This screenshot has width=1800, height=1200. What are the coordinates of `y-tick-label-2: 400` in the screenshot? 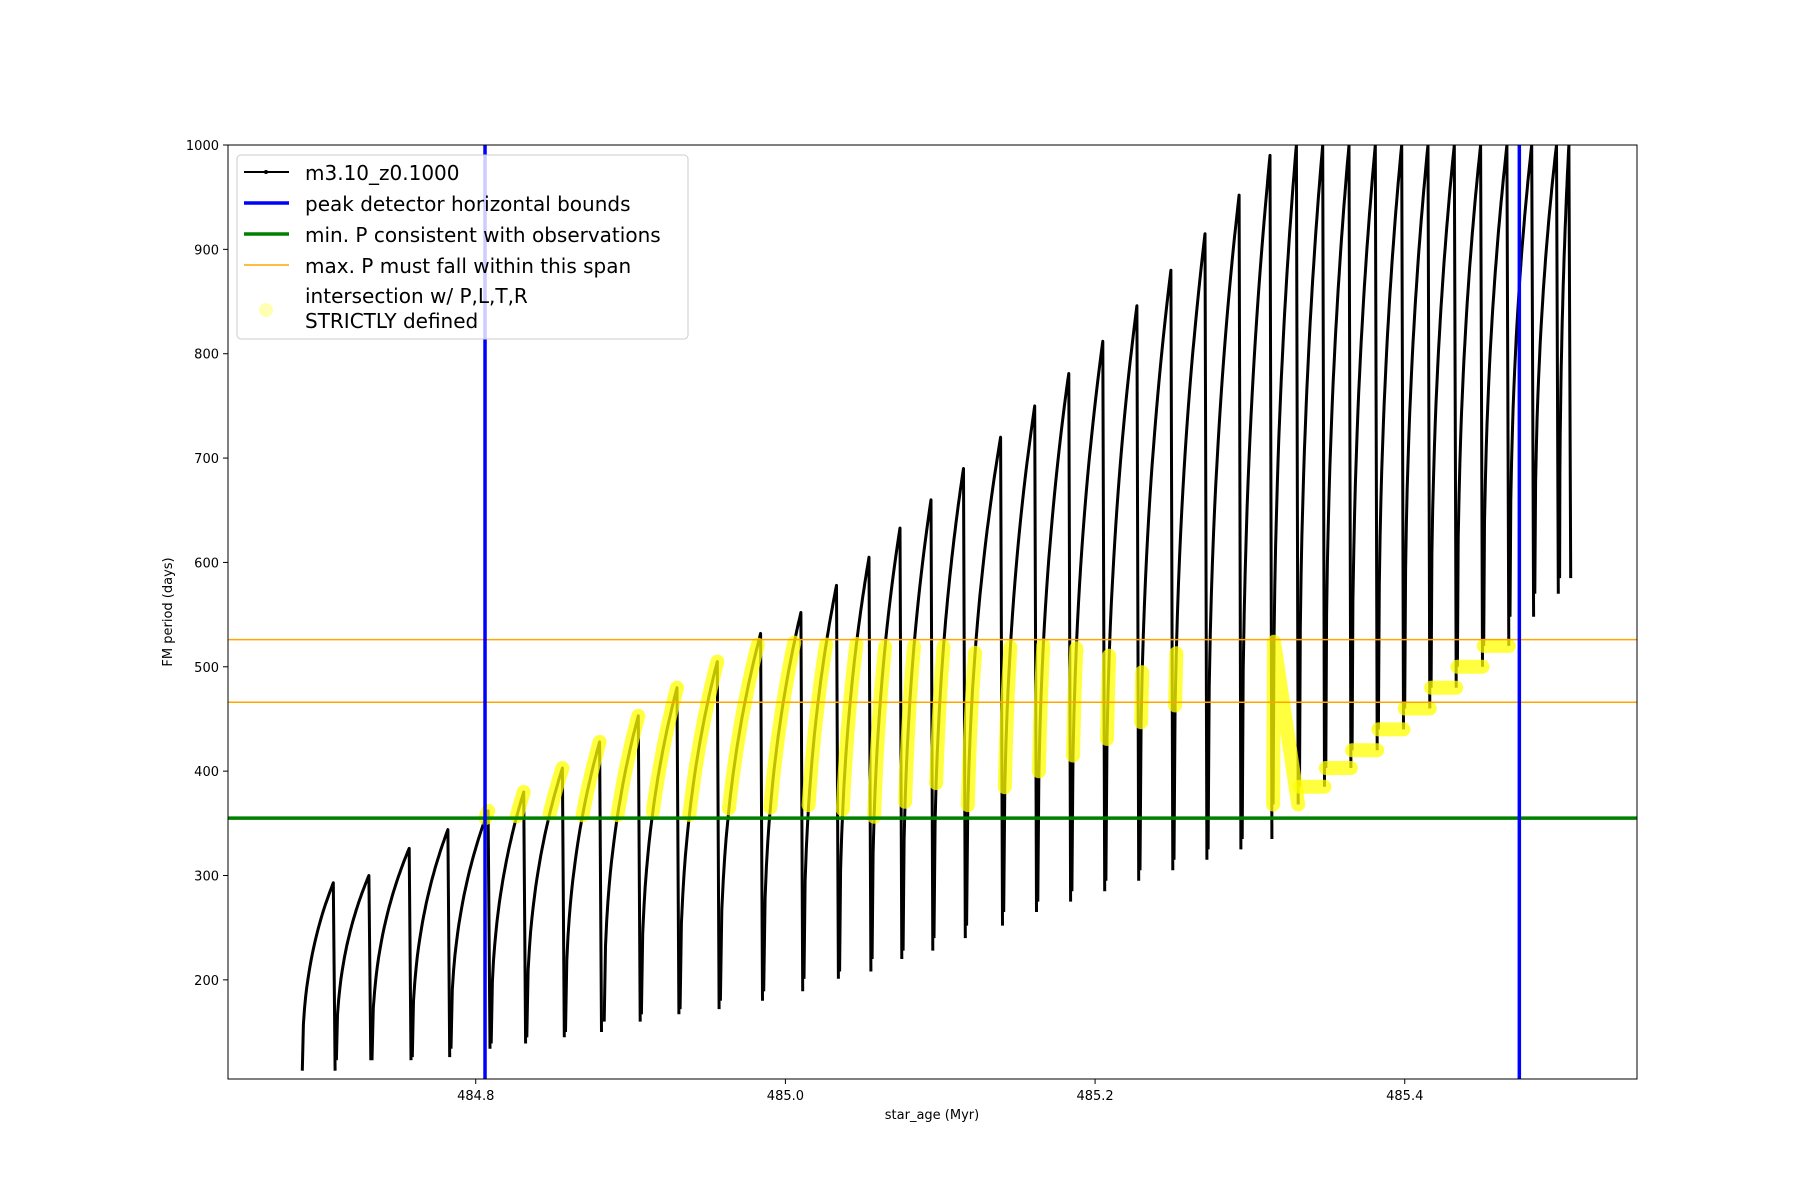 It's located at (206, 772).